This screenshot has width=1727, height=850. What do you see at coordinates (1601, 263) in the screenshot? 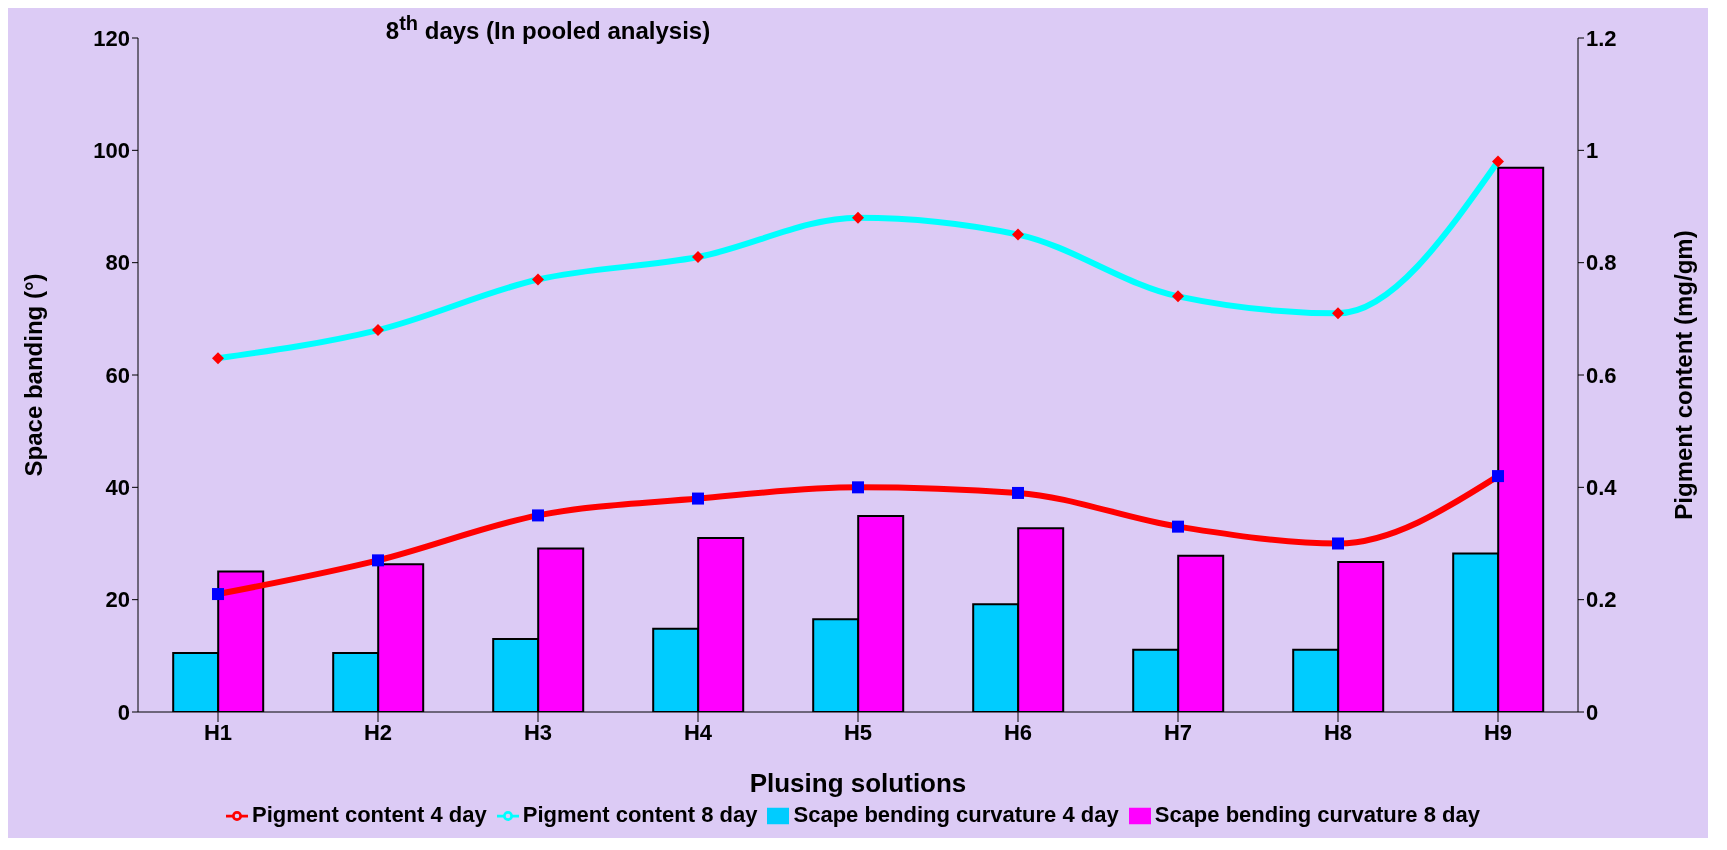
I see `y2-tick-label: 0.8` at bounding box center [1601, 263].